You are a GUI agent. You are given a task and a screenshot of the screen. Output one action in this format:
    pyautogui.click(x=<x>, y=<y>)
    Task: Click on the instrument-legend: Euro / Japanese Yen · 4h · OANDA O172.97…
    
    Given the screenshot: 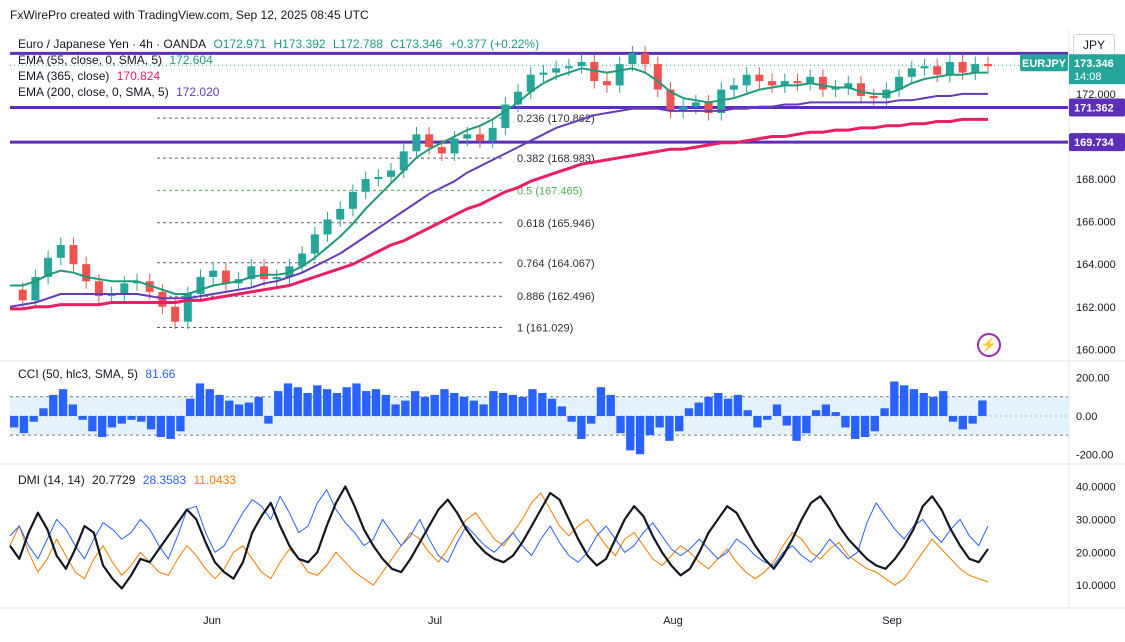 What is the action you would take?
    pyautogui.click(x=280, y=44)
    